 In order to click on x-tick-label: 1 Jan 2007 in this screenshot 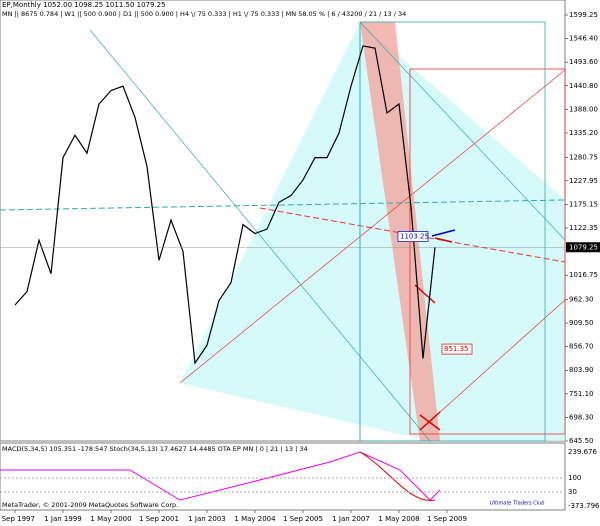, I will do `click(351, 519)`.